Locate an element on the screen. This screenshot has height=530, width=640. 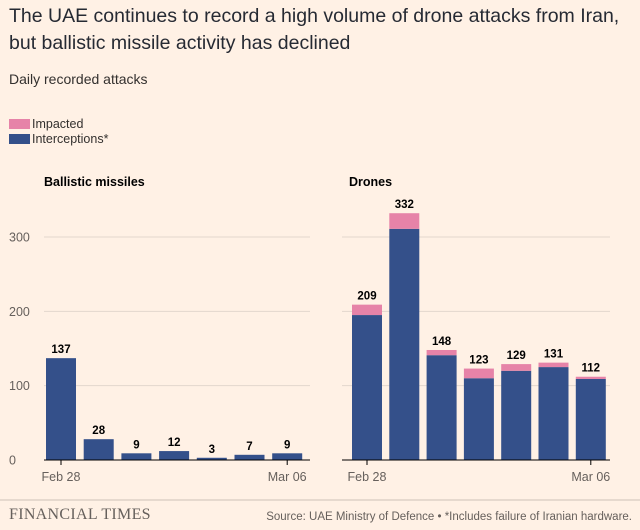
x-tick-label-drones-6: Mar 06 is located at coordinates (590, 477).